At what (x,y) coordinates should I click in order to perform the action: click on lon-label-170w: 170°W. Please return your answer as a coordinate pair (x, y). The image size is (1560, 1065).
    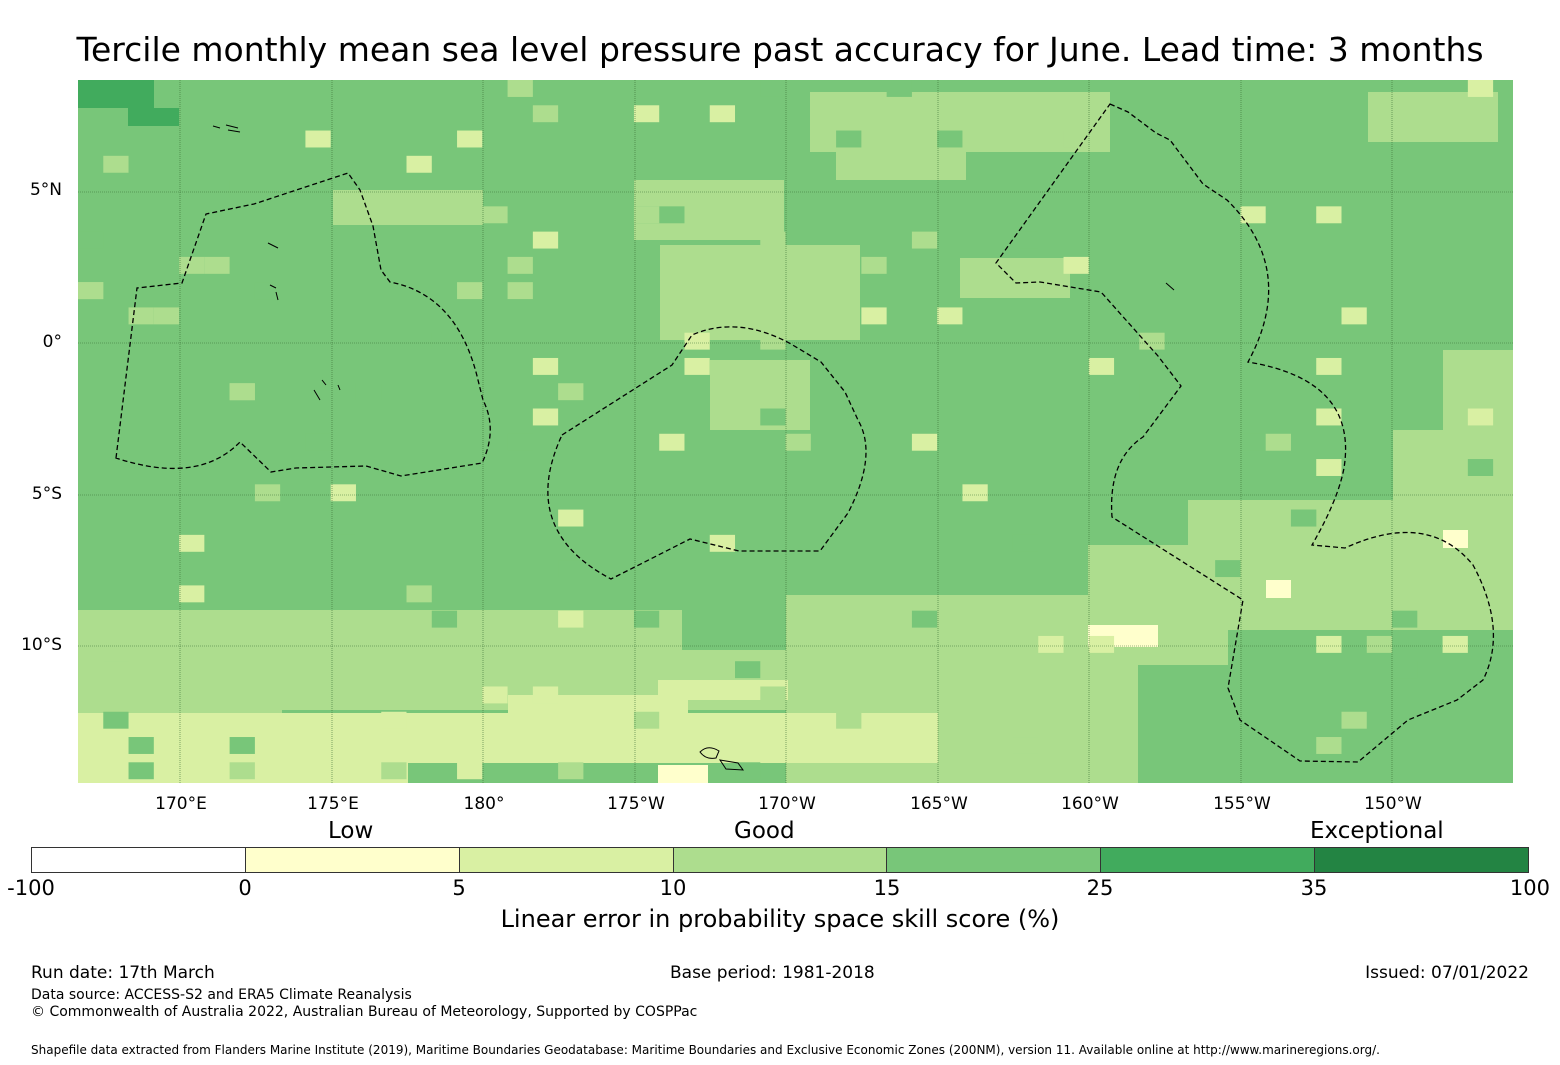
    Looking at the image, I should click on (787, 804).